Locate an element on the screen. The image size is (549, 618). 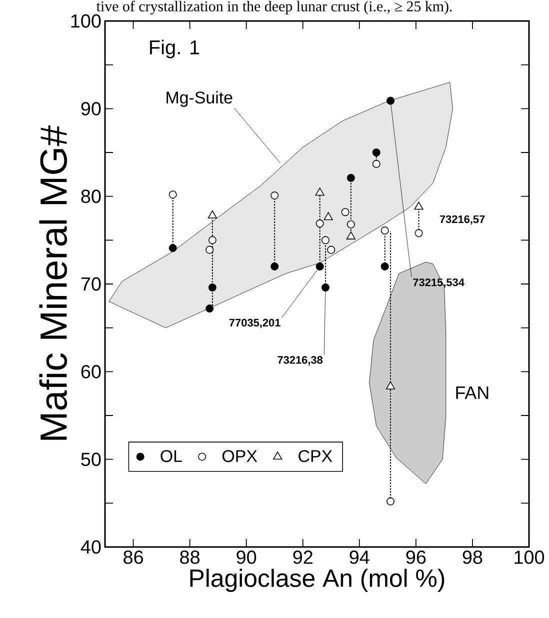
y-tick-label: 50 is located at coordinates (91, 459).